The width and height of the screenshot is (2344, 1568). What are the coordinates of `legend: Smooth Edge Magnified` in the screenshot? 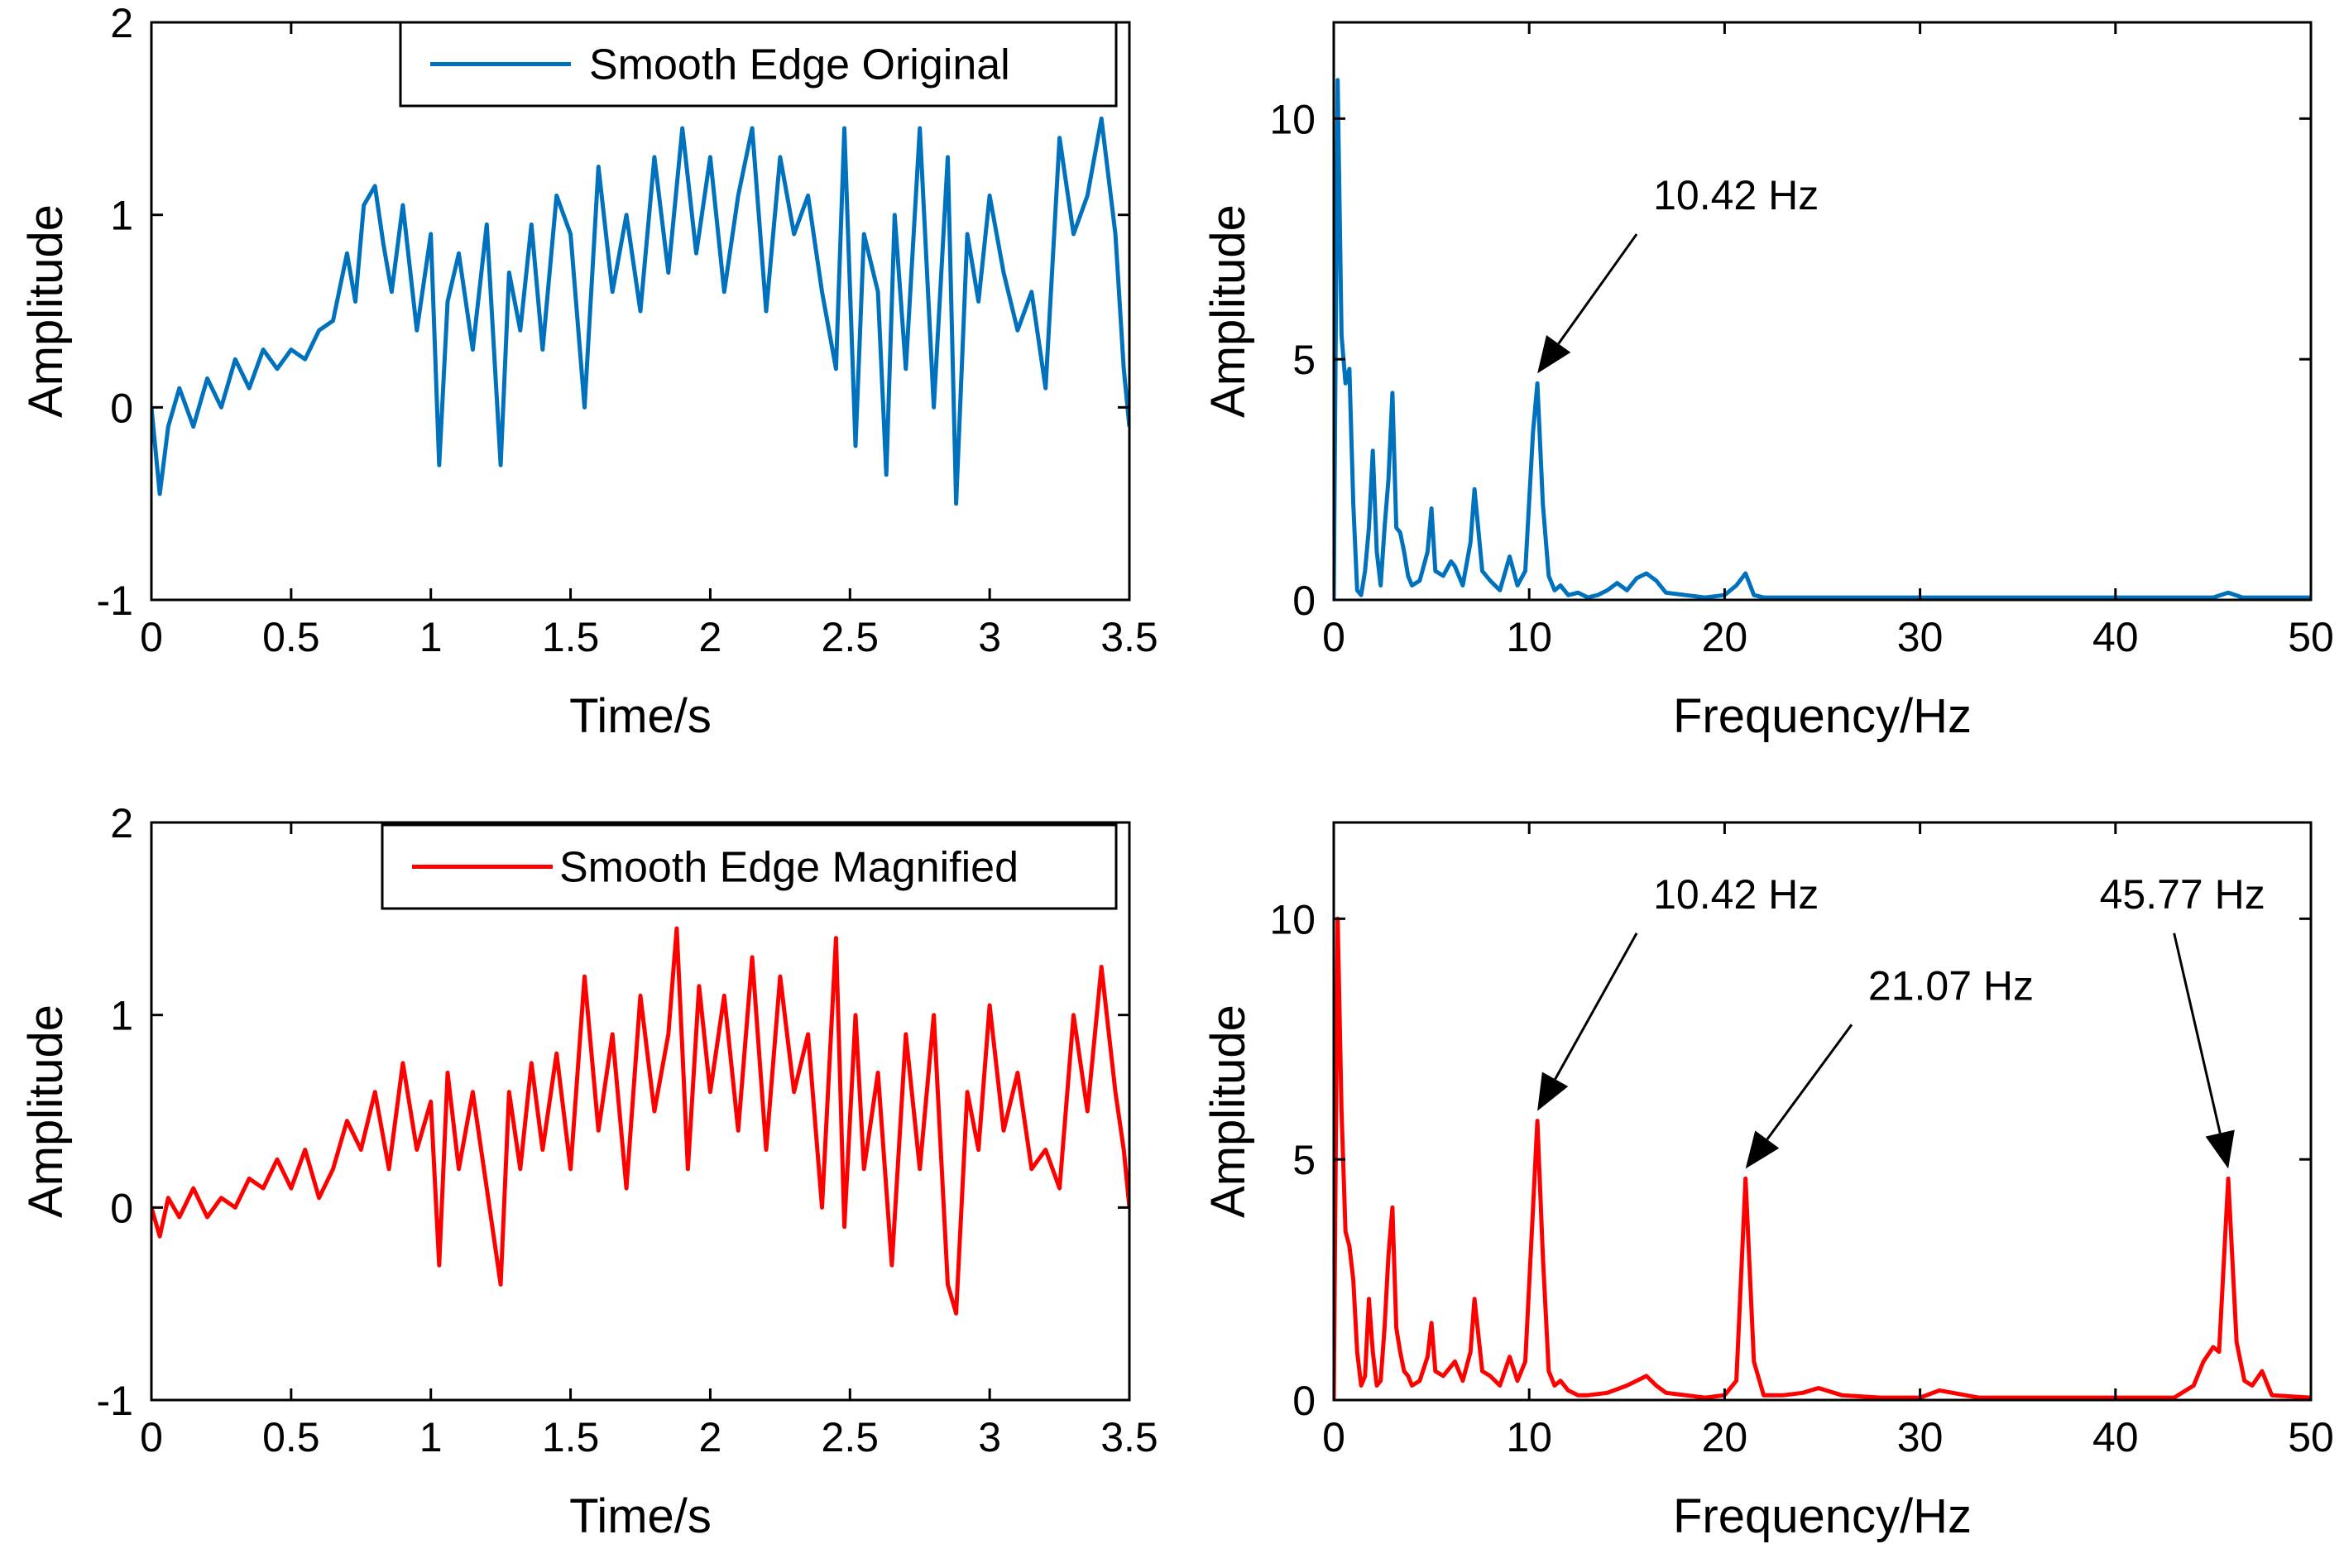 It's located at (749, 867).